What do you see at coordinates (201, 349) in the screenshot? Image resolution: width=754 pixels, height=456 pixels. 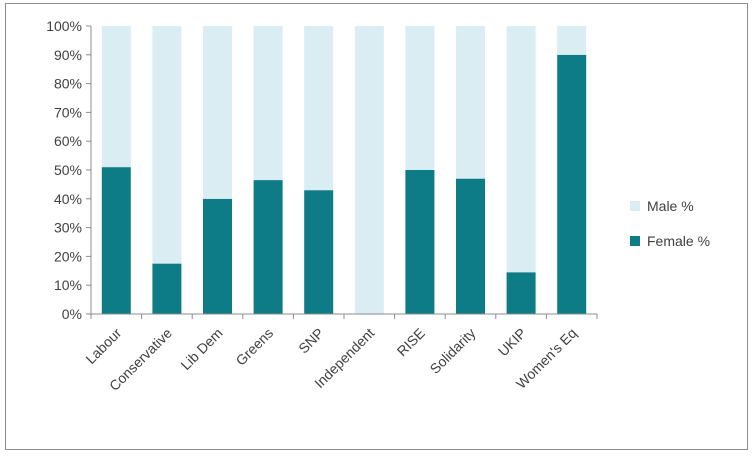 I see `x-tick-label: Lib Dem` at bounding box center [201, 349].